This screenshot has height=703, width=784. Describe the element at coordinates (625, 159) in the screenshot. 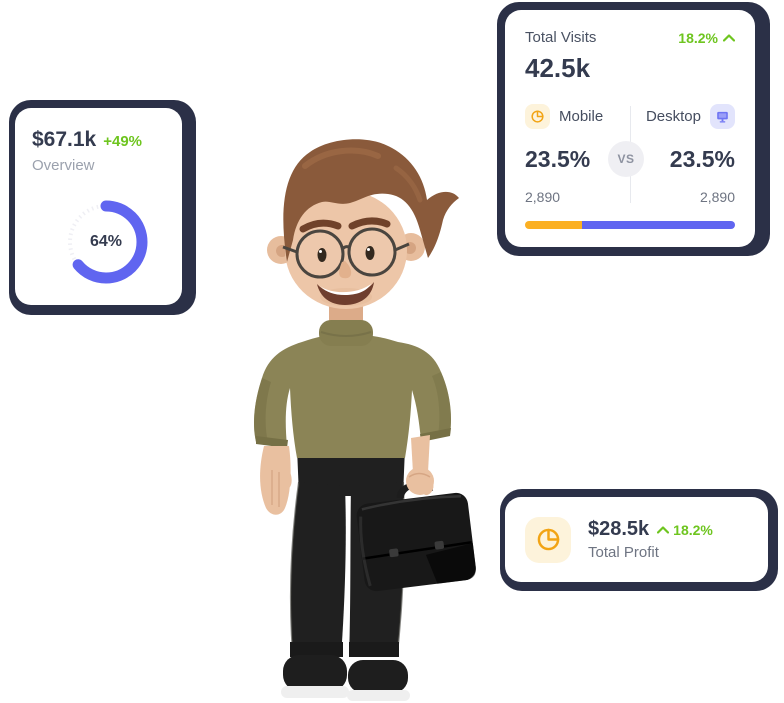

I see `vs-badge: VS` at that location.